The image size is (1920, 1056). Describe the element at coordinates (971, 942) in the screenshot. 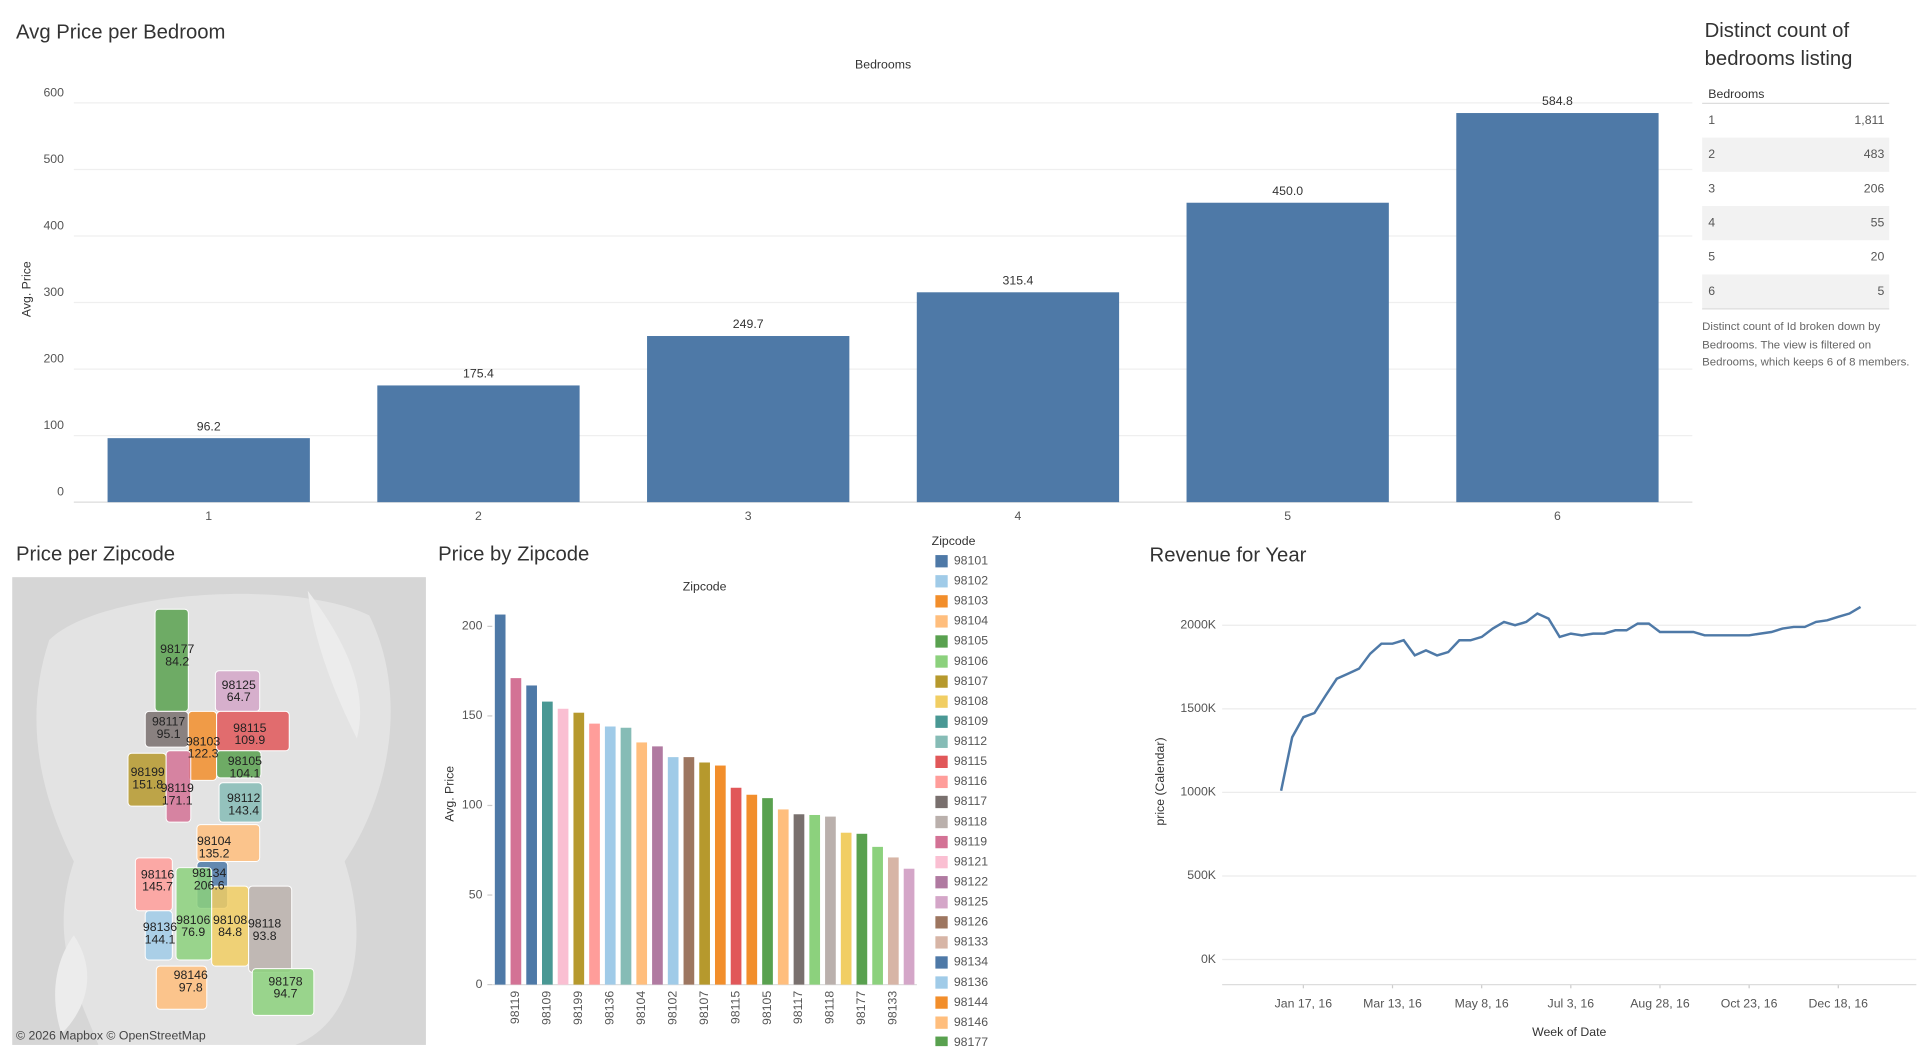

I see `legend-label: 98133` at that location.